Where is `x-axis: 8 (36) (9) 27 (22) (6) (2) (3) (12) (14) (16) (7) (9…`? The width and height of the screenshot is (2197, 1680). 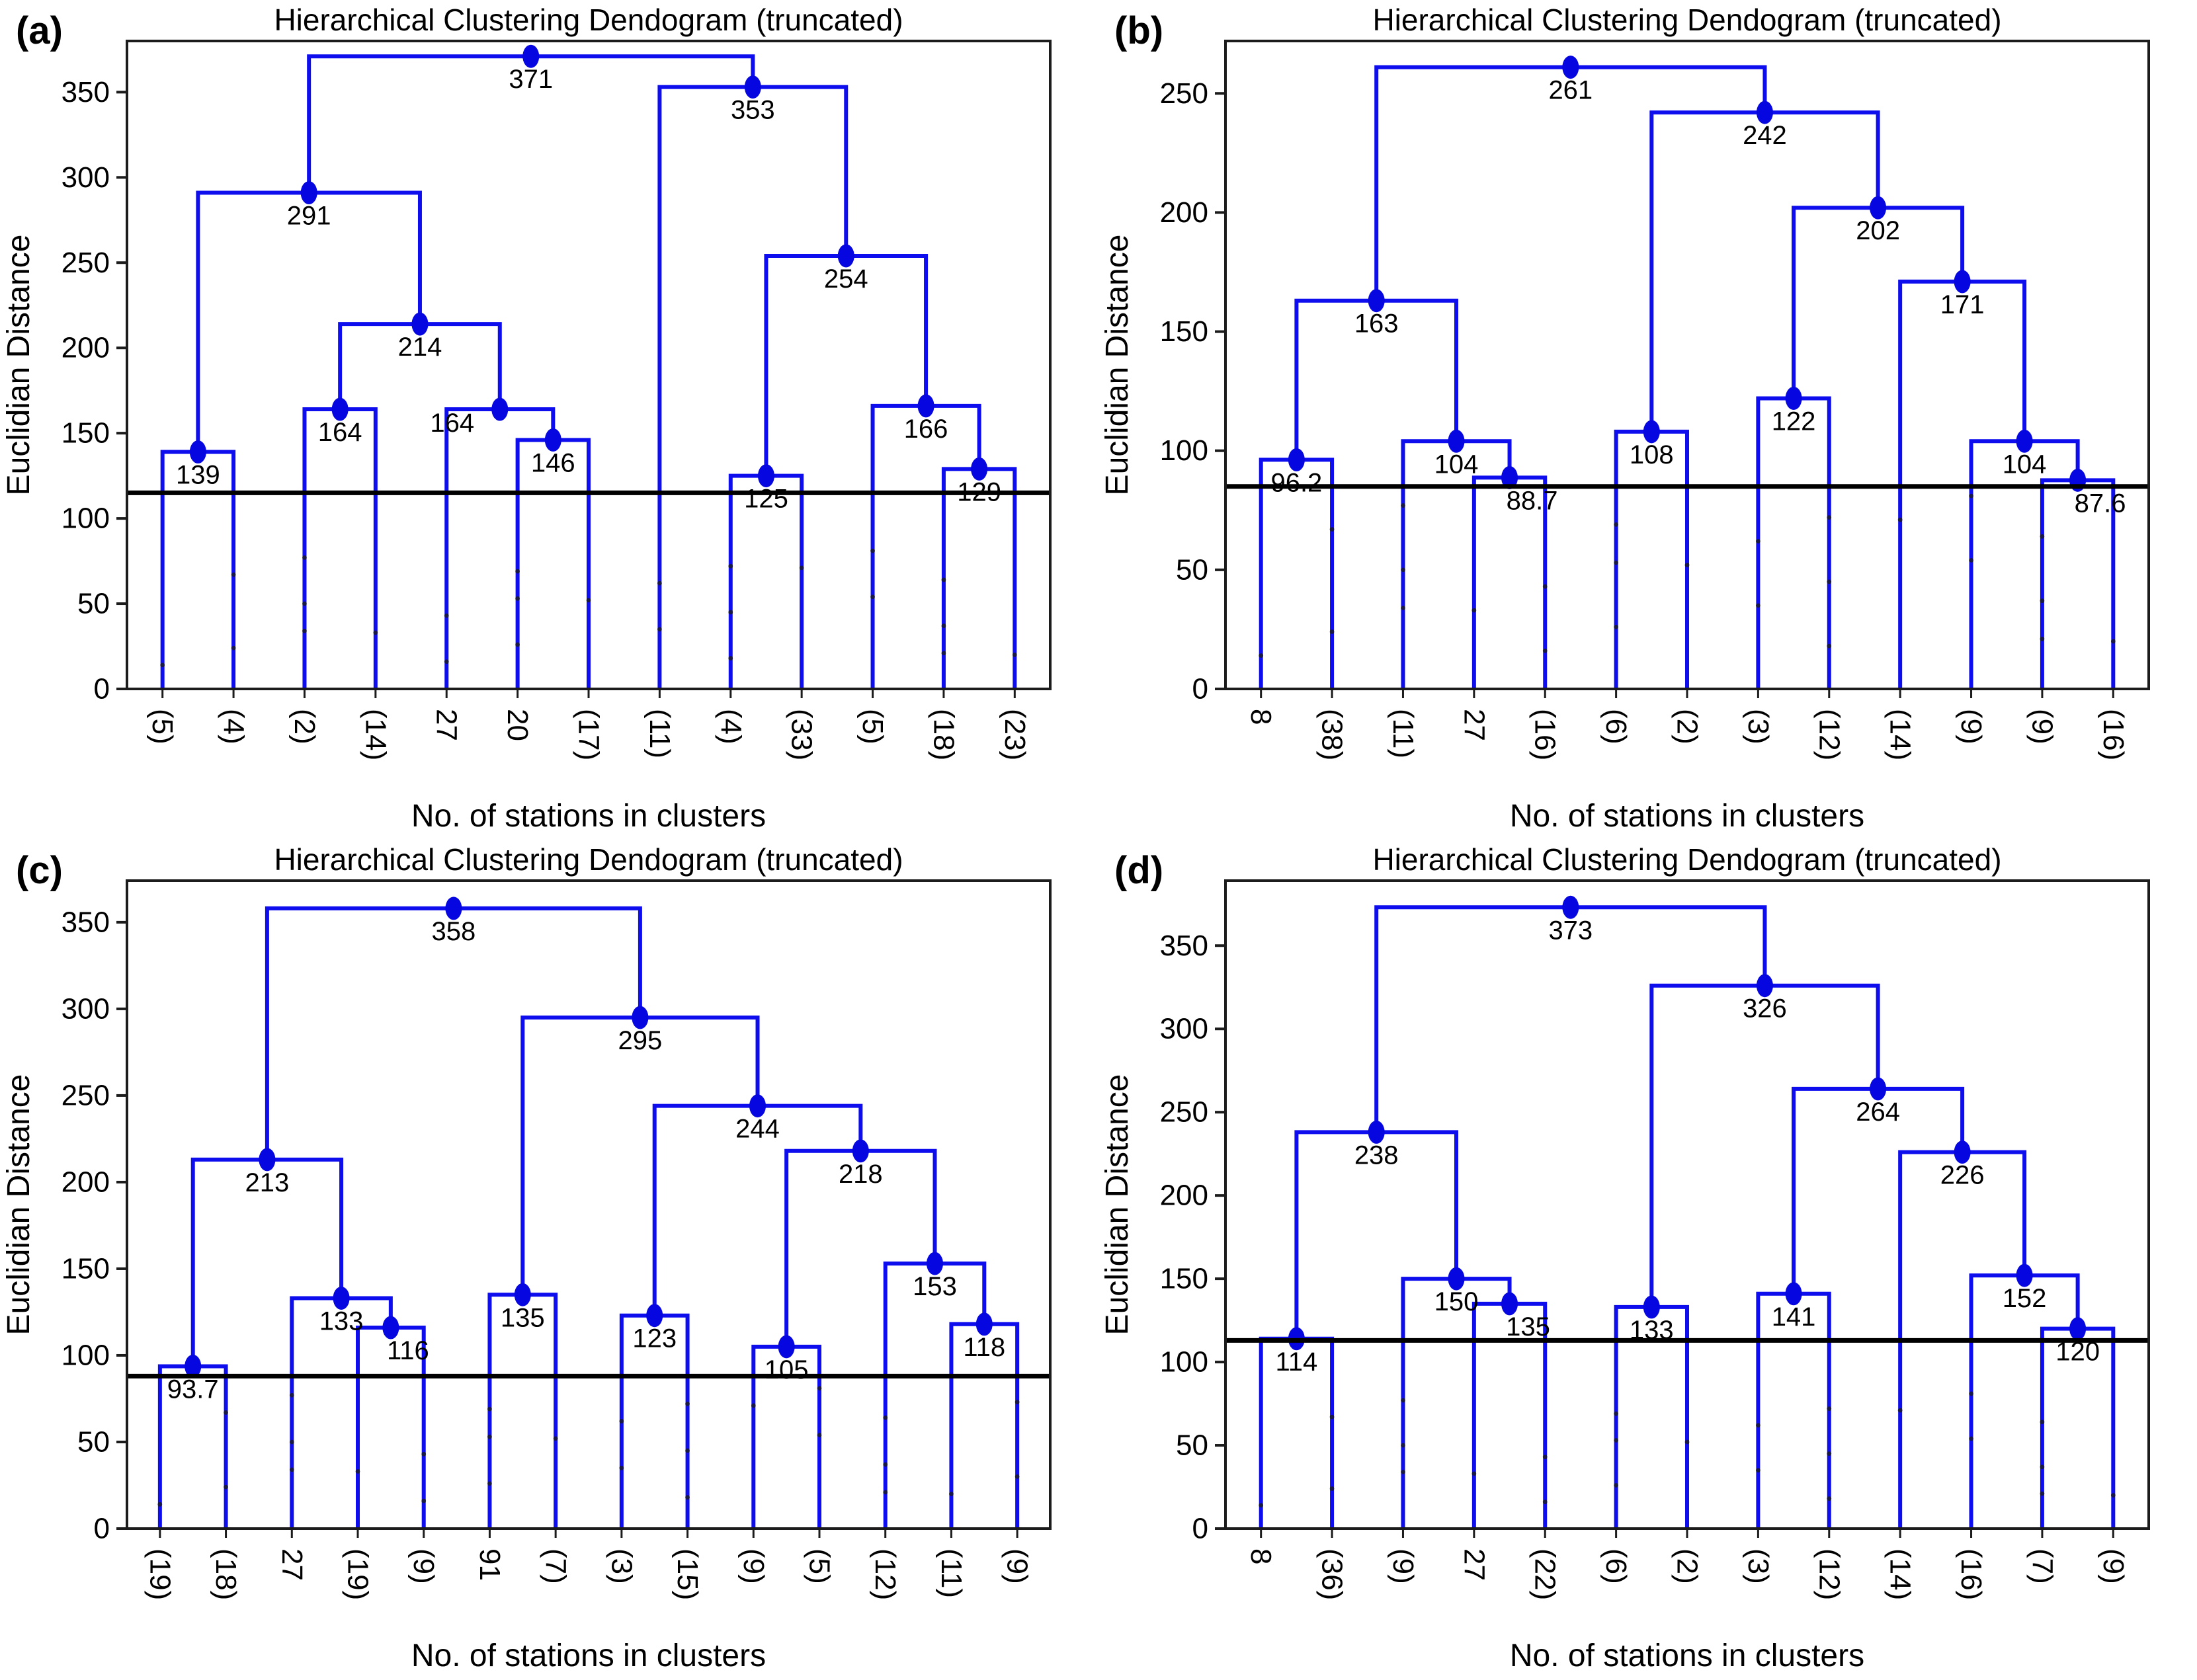
x-axis: 8 (36) (9) 27 (22) (6) (2) (3) (12) (14) (16) (7) (9… is located at coordinates (1687, 1564).